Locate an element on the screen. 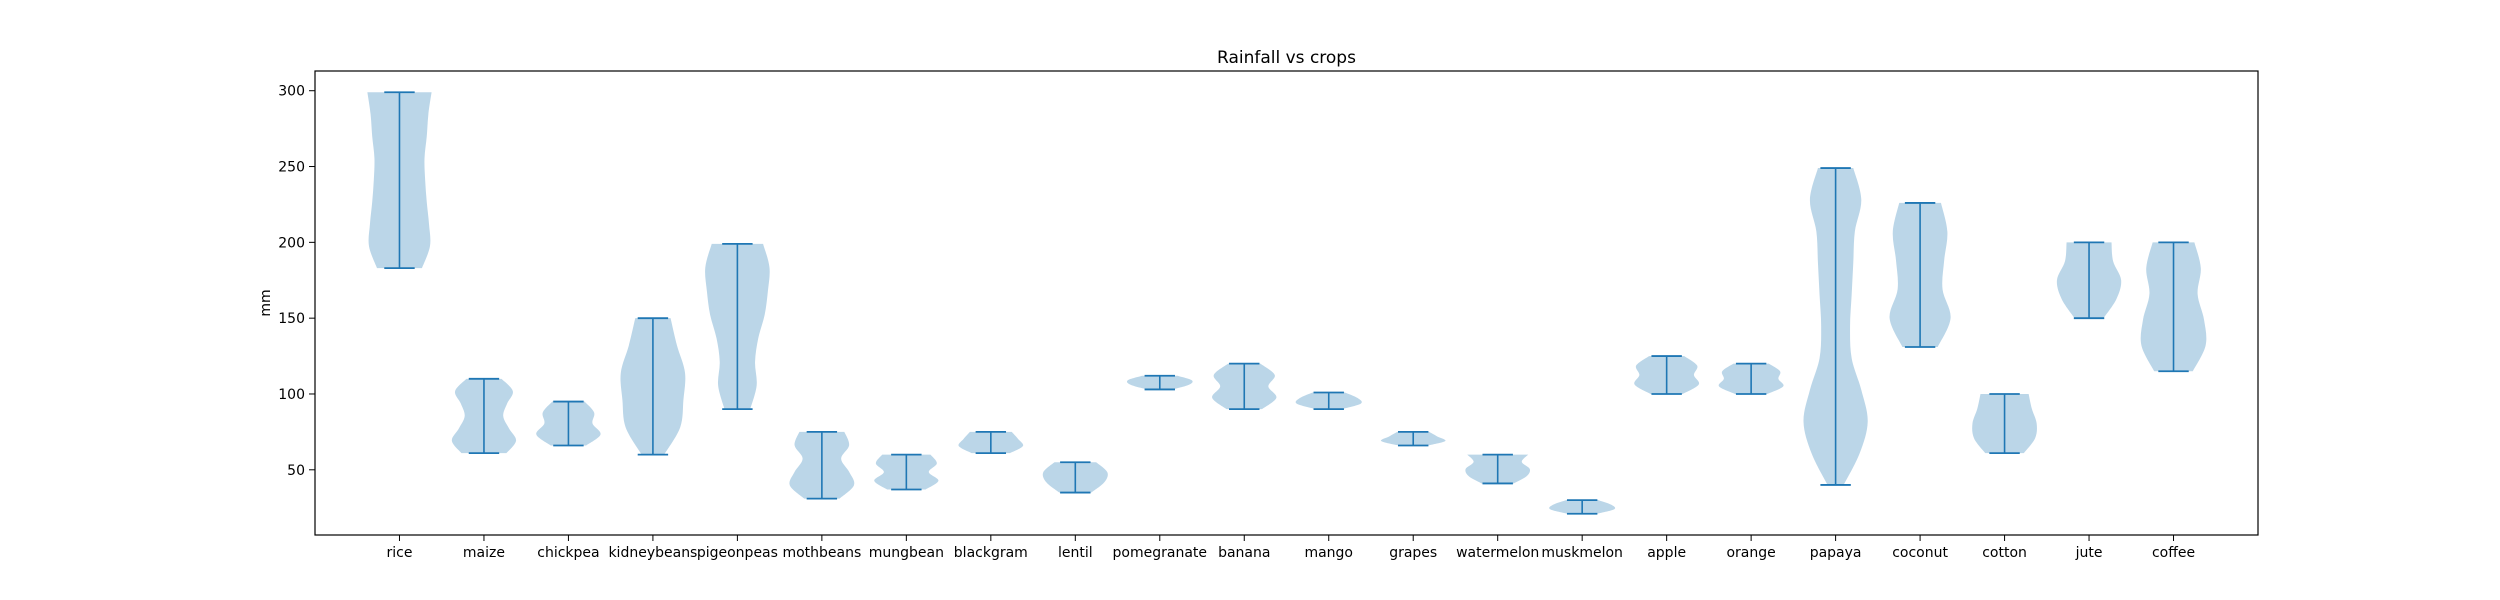  y-tick-label: 200 is located at coordinates (291, 243).